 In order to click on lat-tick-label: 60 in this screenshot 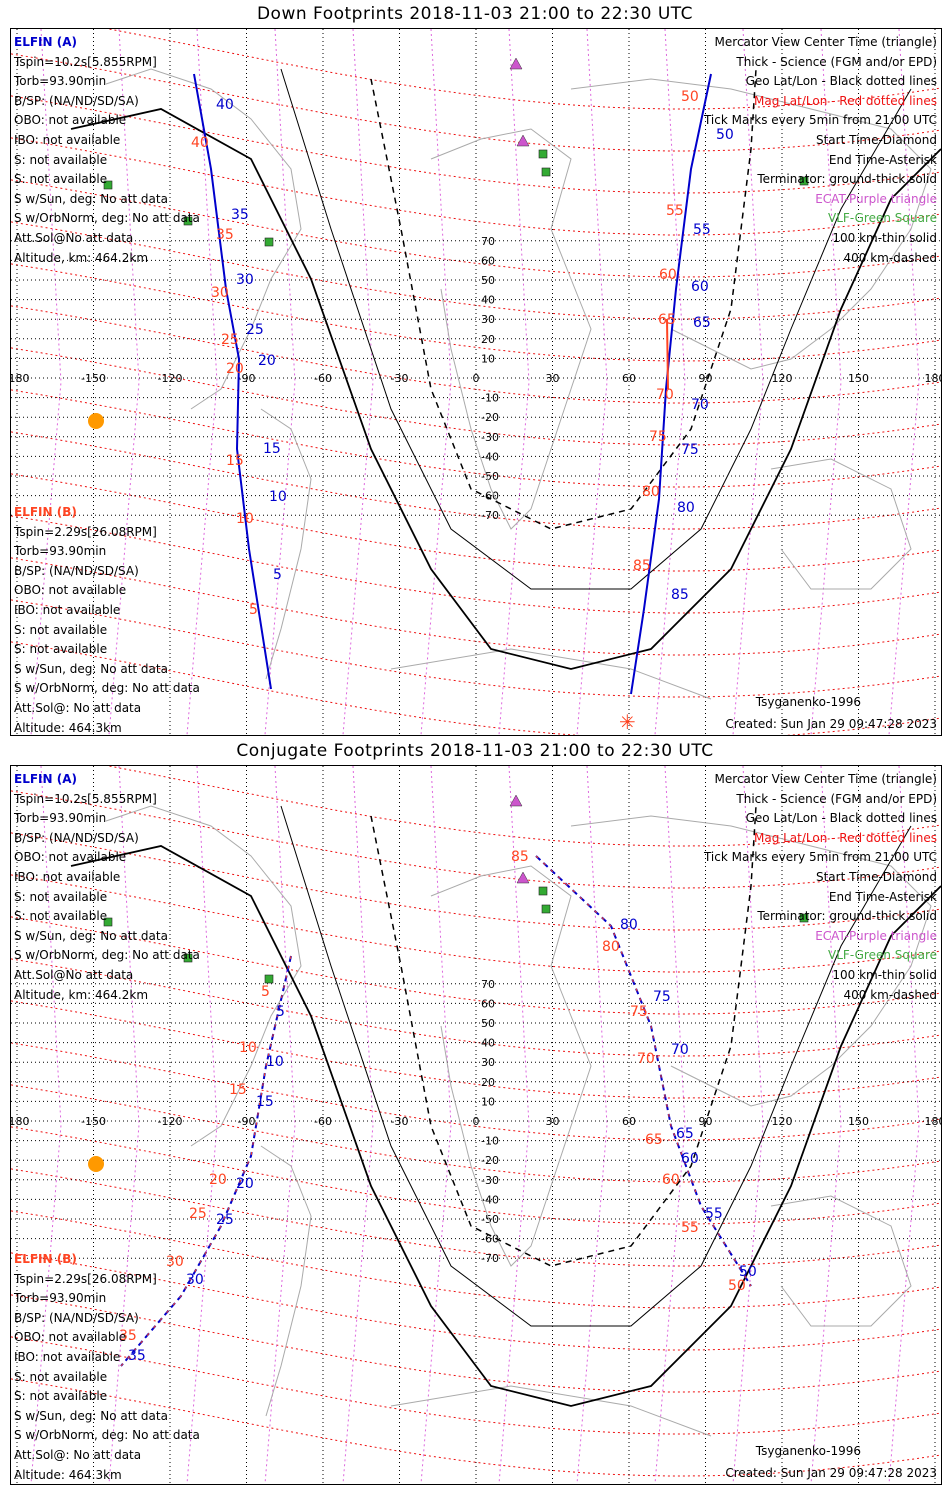, I will do `click(488, 260)`.